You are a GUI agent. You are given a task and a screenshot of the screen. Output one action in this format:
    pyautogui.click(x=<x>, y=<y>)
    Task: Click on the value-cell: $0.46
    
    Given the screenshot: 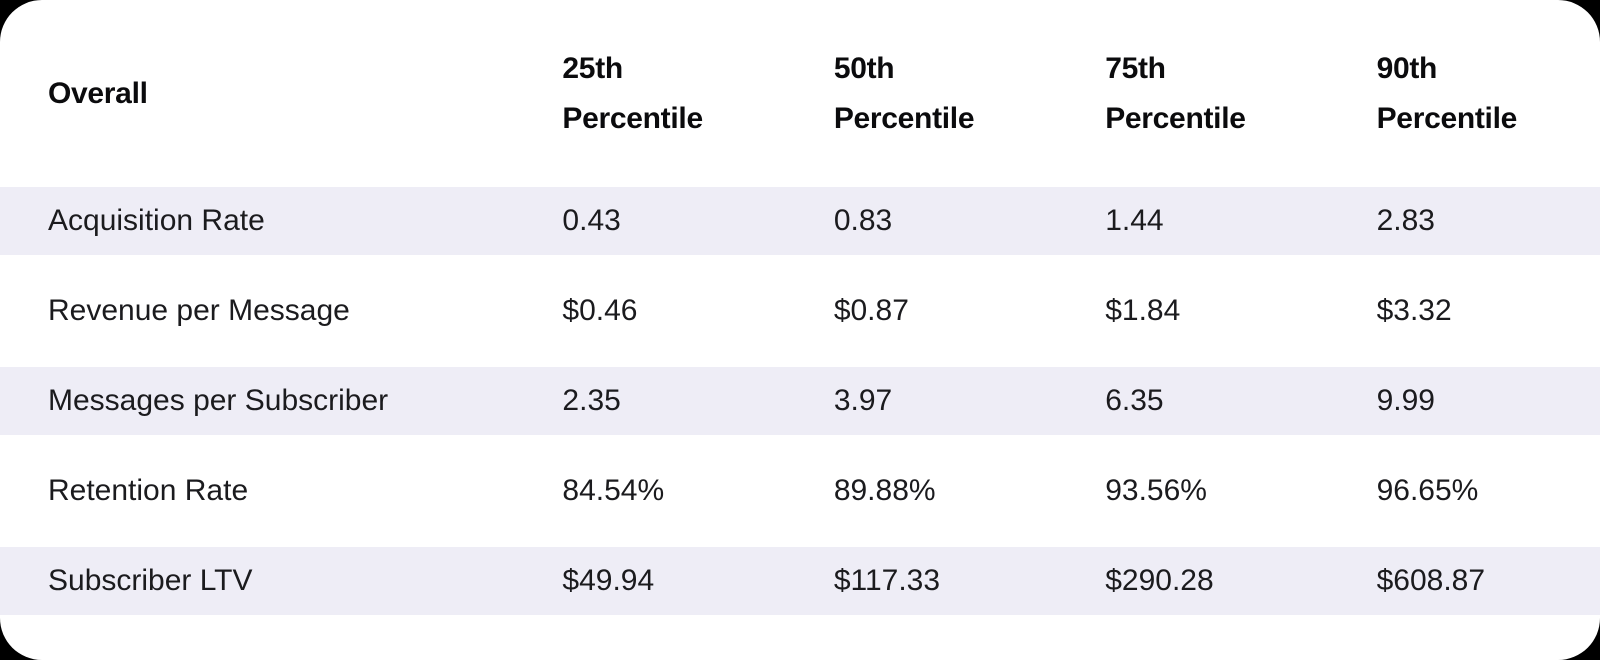 What is the action you would take?
    pyautogui.click(x=600, y=310)
    